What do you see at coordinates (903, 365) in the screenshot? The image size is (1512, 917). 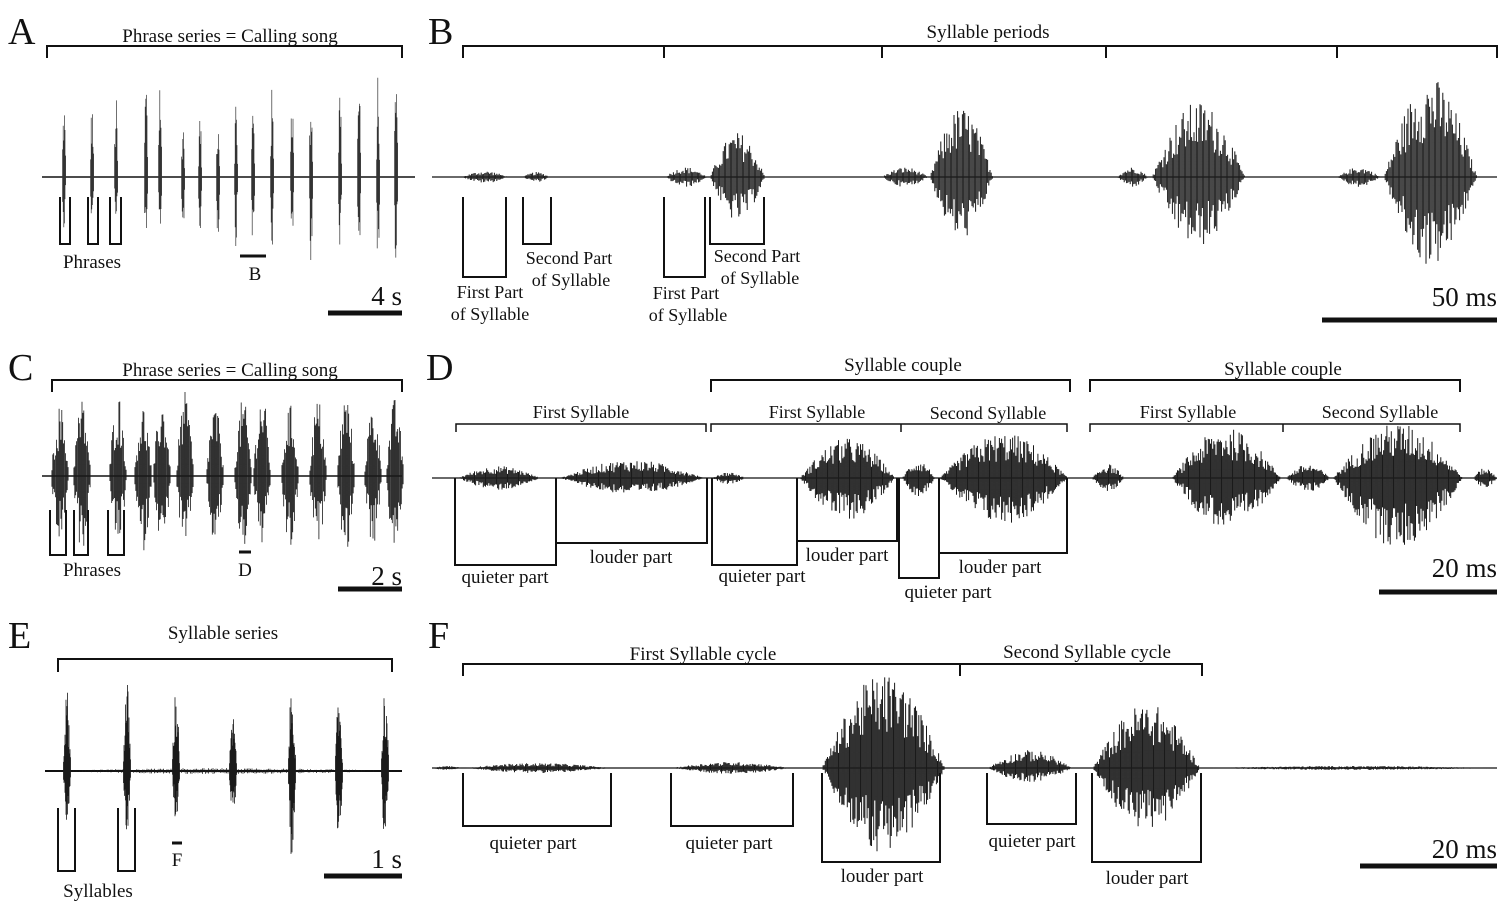 I see `panel-d-couple-label-1: Syllable couple` at bounding box center [903, 365].